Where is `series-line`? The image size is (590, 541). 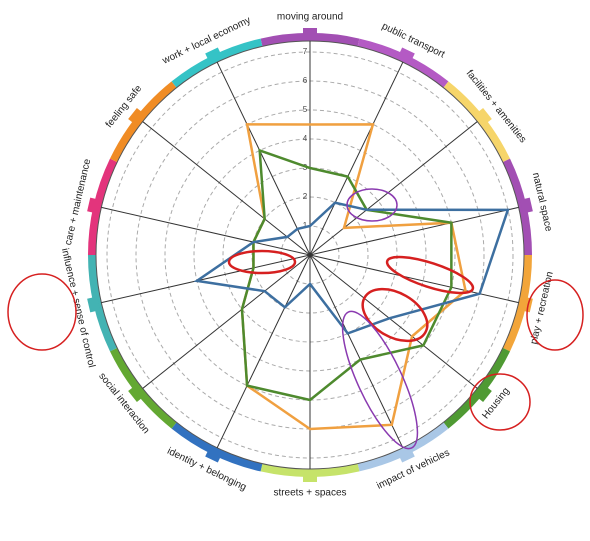 series-line is located at coordinates (351, 268).